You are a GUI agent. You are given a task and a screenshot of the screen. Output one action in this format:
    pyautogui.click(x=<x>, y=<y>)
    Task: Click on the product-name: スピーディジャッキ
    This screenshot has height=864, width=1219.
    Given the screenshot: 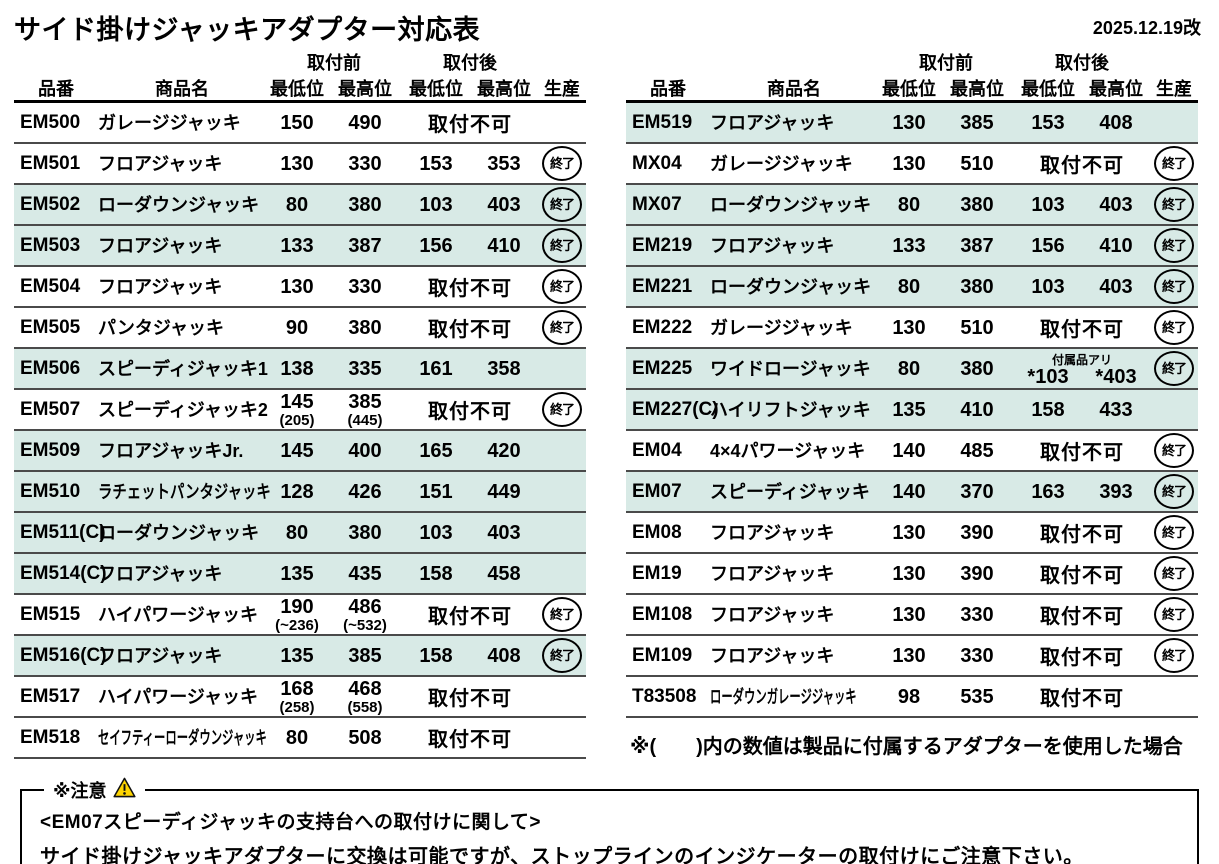 What is the action you would take?
    pyautogui.click(x=790, y=491)
    